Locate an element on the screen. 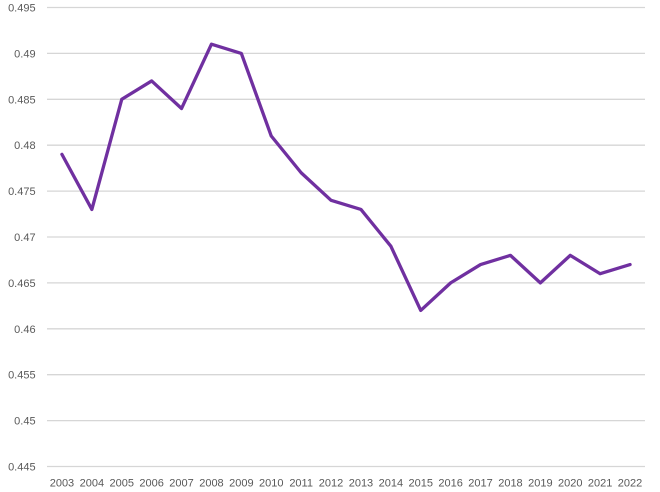 This screenshot has width=660, height=492. svg-text: 0.445 is located at coordinates (22, 468).